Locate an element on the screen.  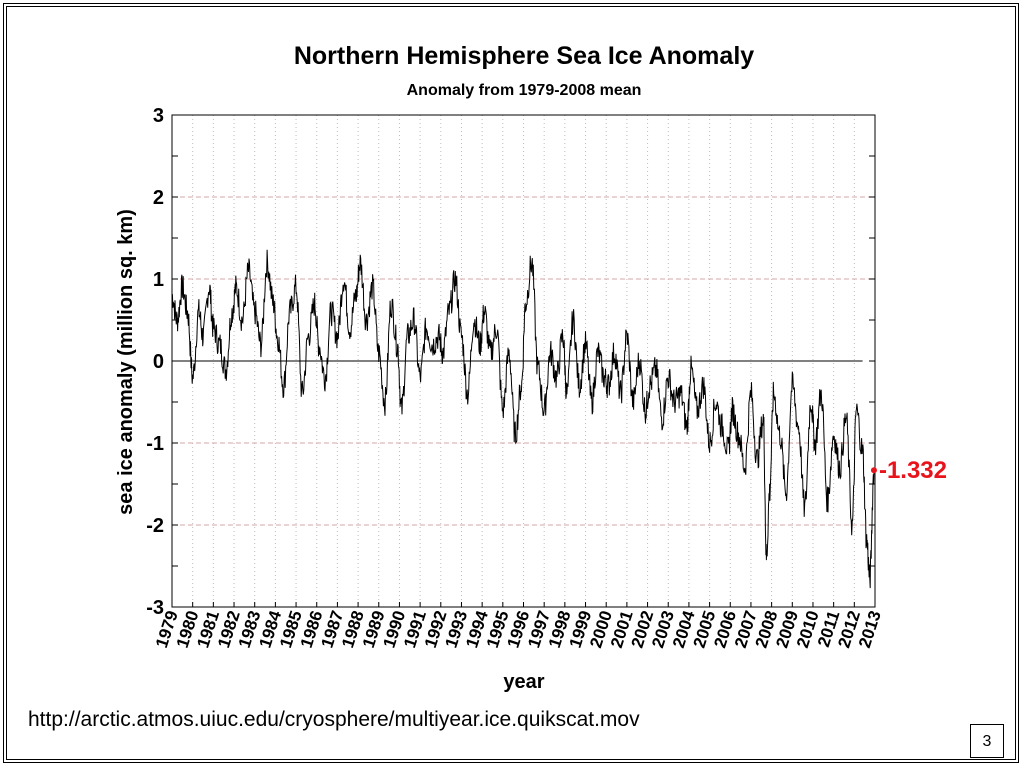
annotation-marker is located at coordinates (873, 470).